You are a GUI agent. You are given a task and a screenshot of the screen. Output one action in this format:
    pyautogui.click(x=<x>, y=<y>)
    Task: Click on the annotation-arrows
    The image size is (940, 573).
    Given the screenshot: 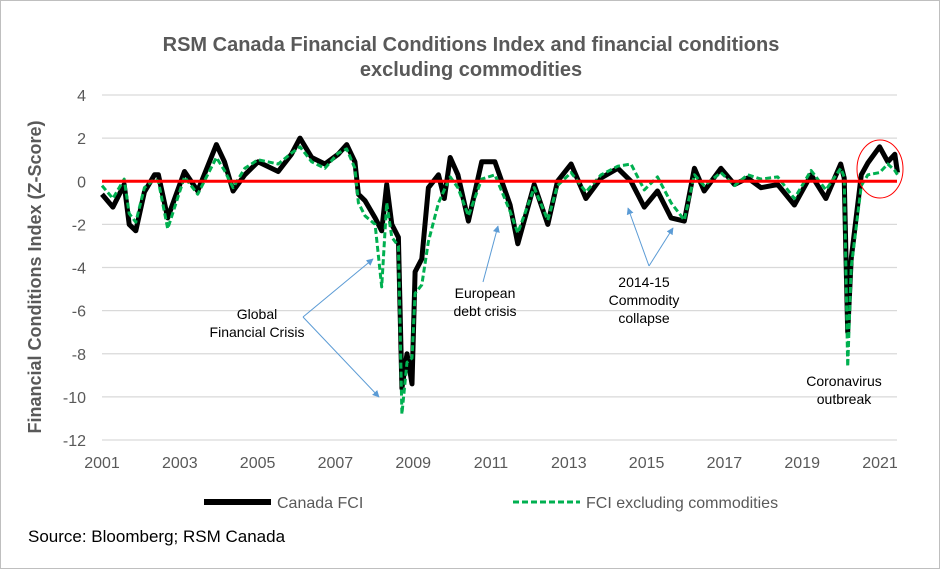 What is the action you would take?
    pyautogui.click(x=488, y=302)
    